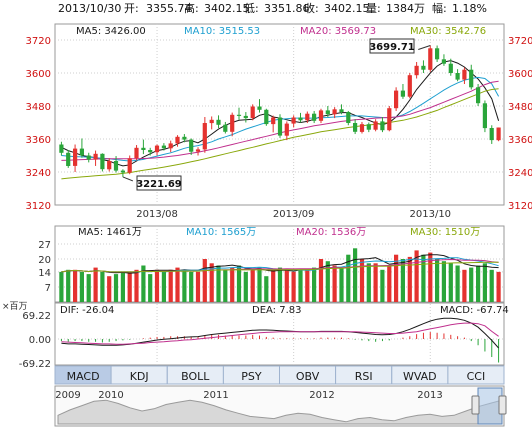 Image resolution: width=532 pixels, height=428 pixels. I want to click on price-tick-right: 3360, so click(520, 140).